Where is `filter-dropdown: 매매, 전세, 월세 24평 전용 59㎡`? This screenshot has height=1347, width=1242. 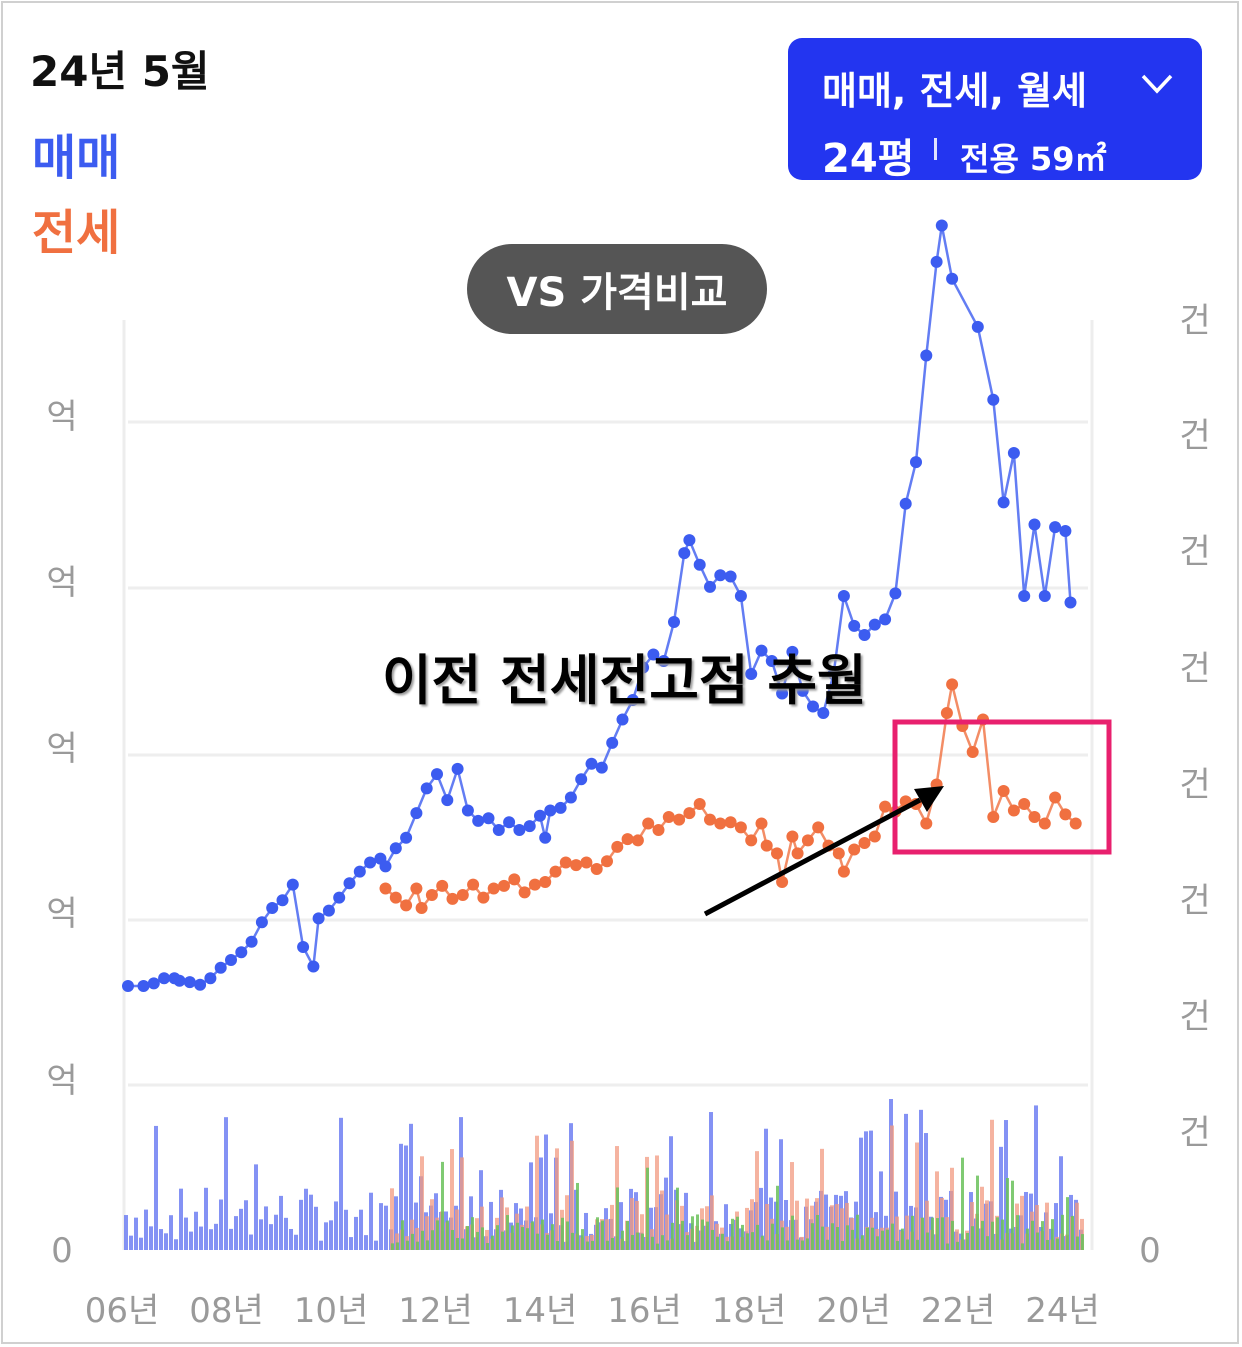 filter-dropdown: 매매, 전세, 월세 24평 전용 59㎡ is located at coordinates (995, 110).